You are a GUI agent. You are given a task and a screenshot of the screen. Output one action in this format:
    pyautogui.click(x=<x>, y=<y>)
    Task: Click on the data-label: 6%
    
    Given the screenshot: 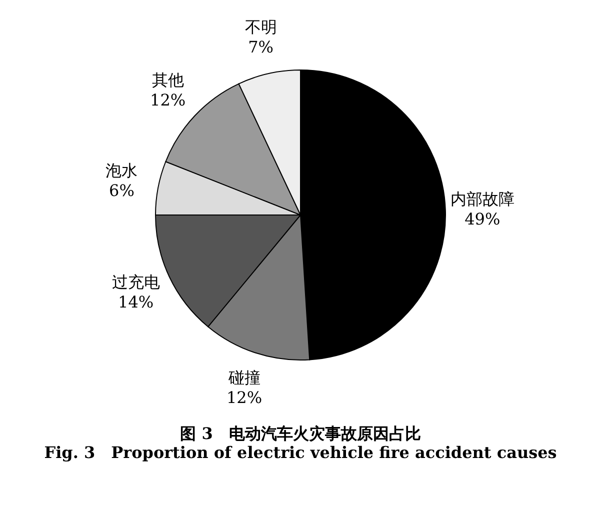 What is the action you would take?
    pyautogui.click(x=121, y=190)
    